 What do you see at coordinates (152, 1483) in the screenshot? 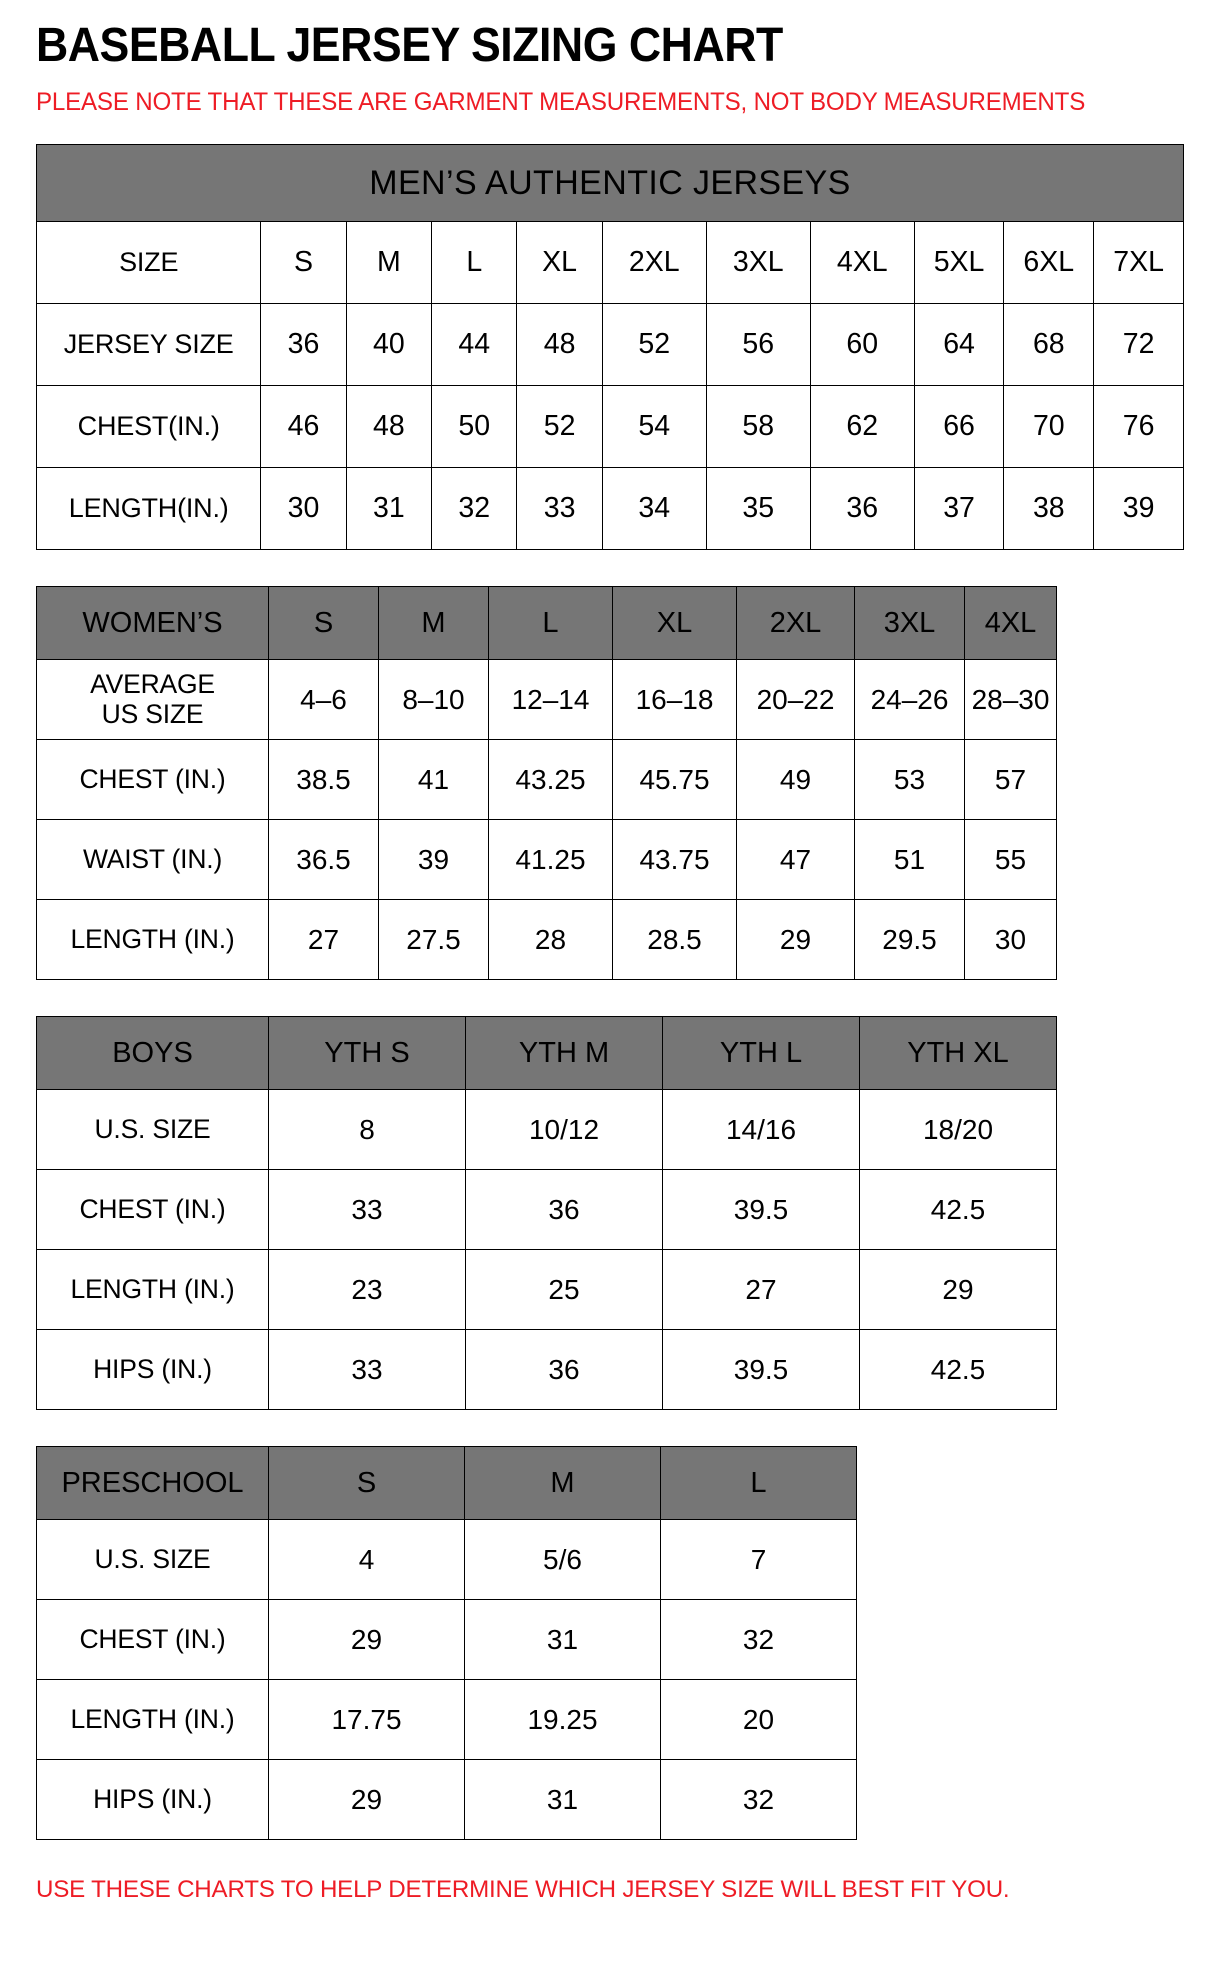
I see `preschool-table-title: PRESCHOOL` at bounding box center [152, 1483].